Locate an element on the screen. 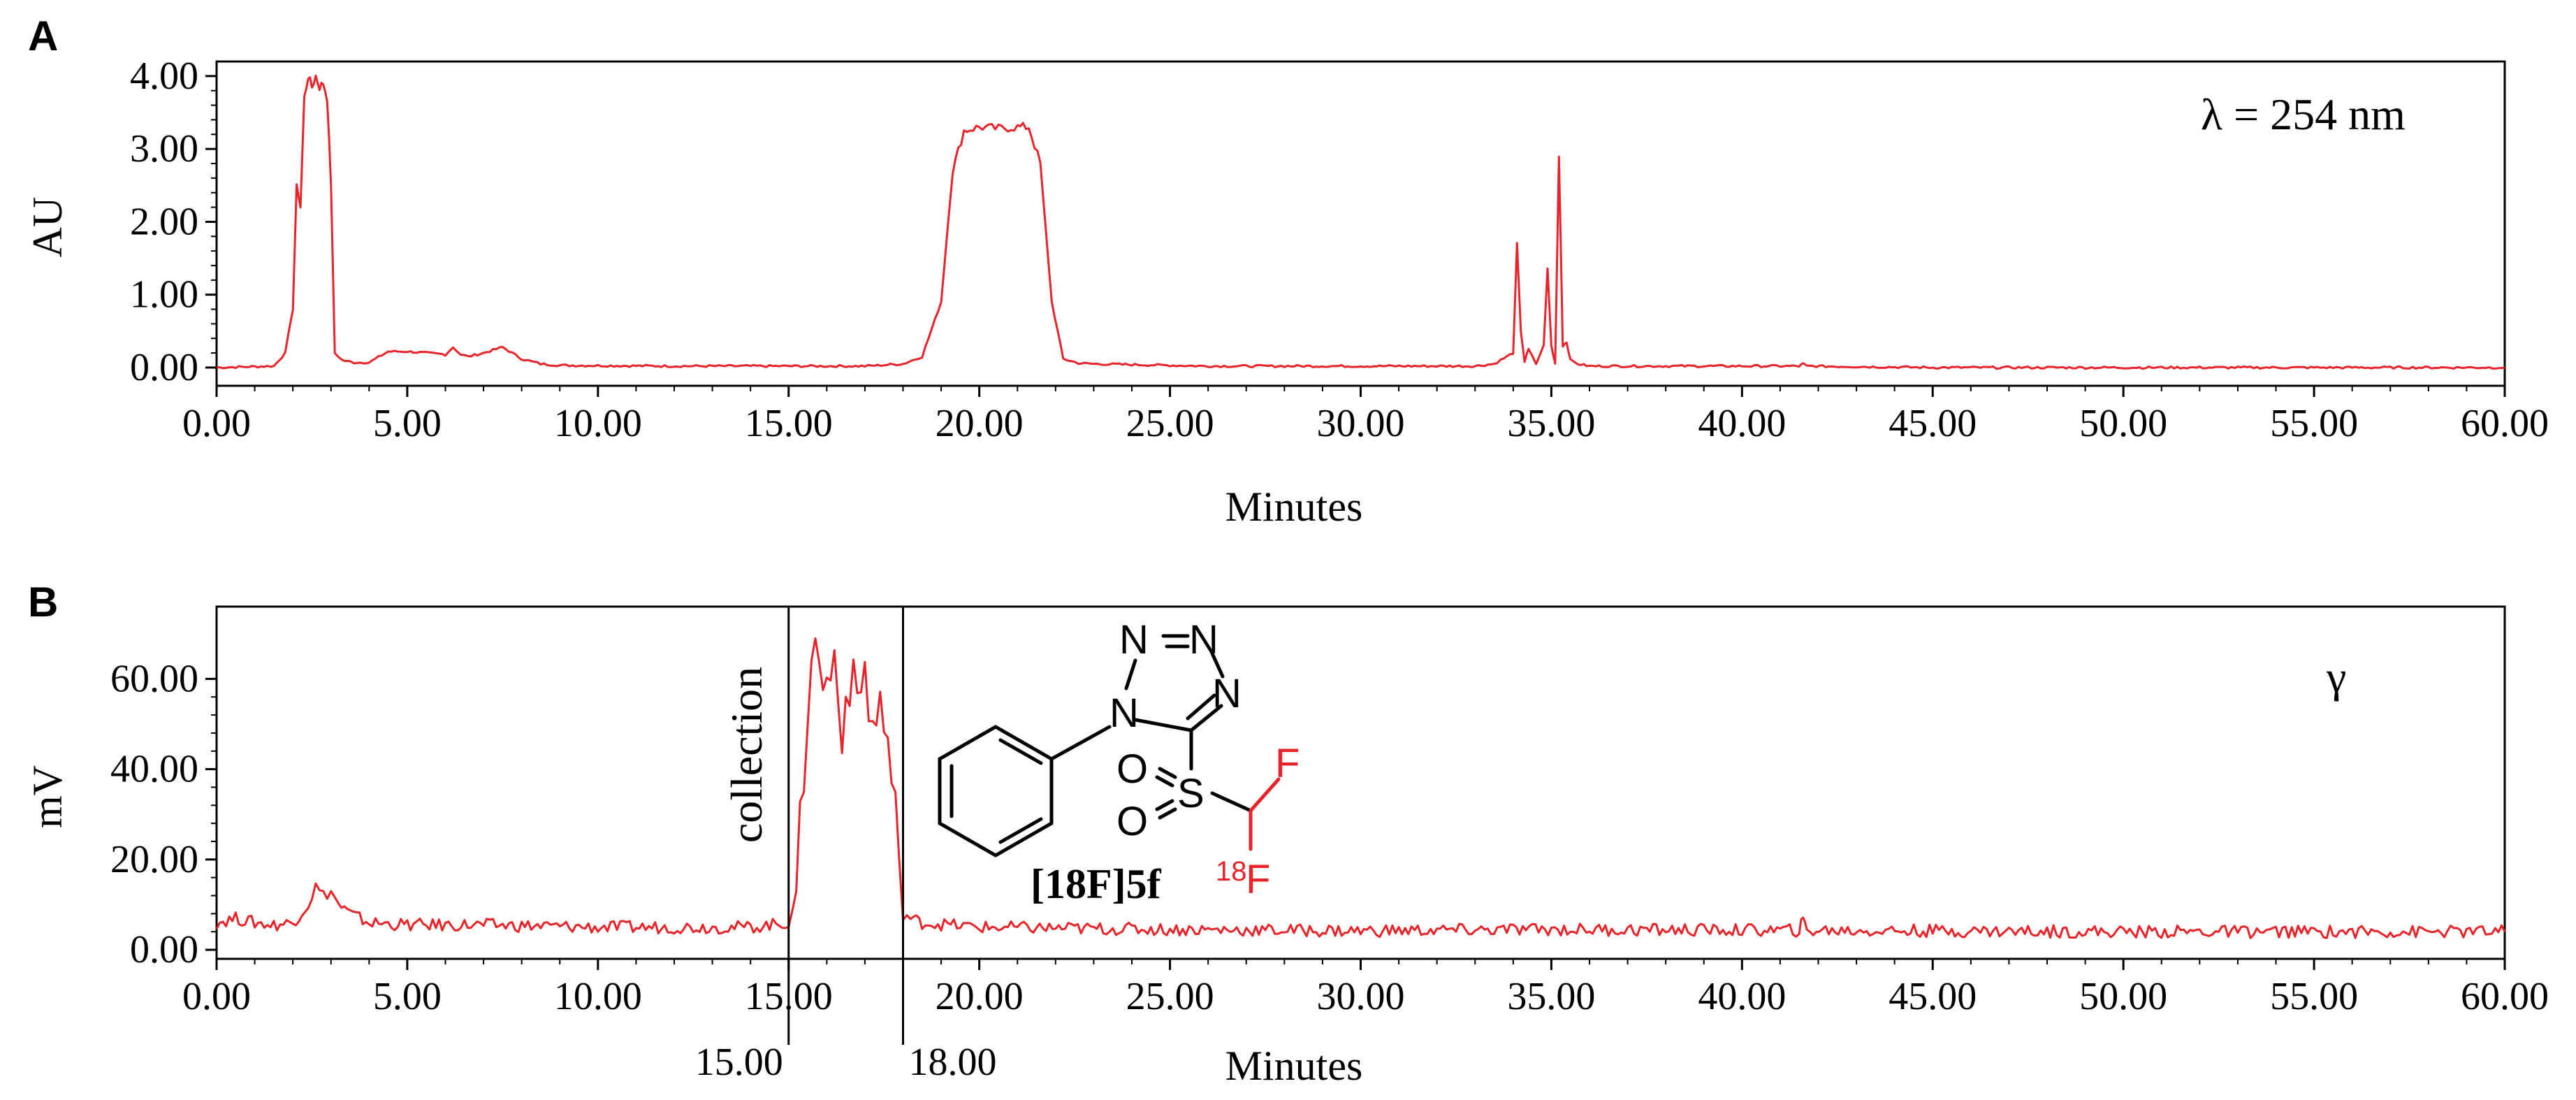 This screenshot has width=2576, height=1100. y-tick-label: 20.00 is located at coordinates (154, 859).